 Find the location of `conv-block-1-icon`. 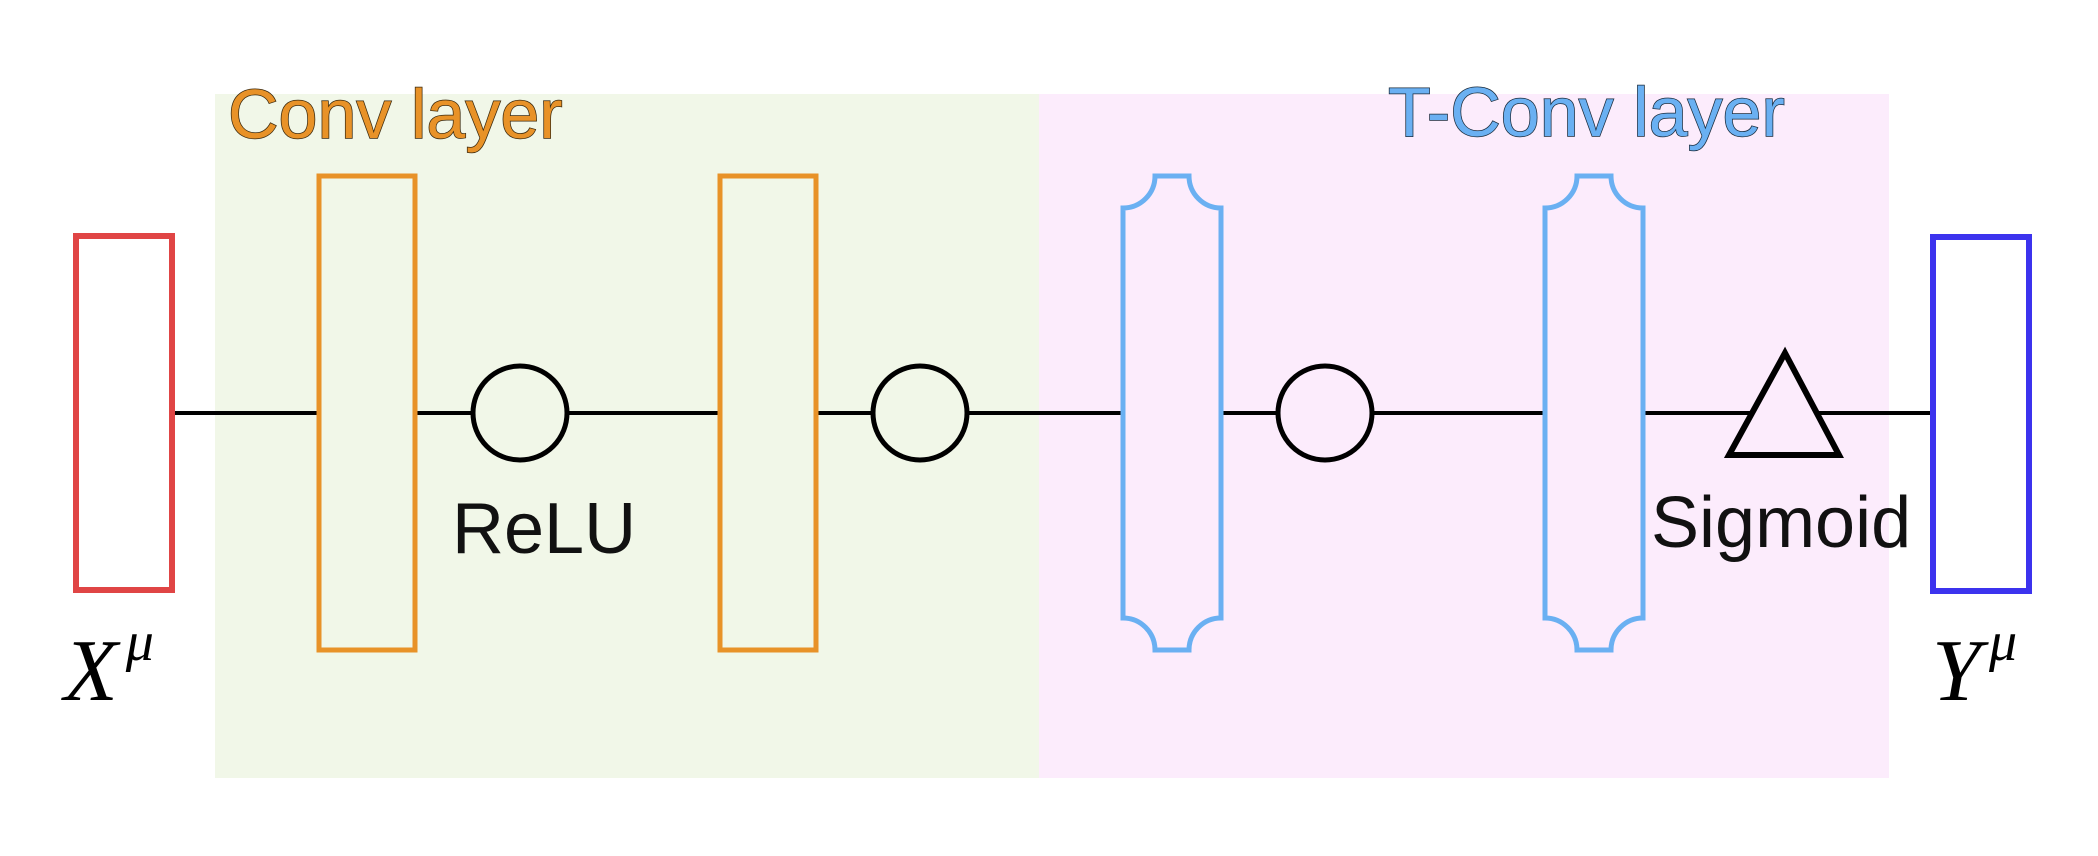

conv-block-1-icon is located at coordinates (367, 413).